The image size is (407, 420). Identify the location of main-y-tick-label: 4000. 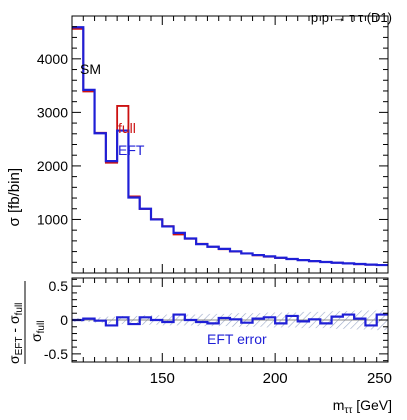
(52, 59).